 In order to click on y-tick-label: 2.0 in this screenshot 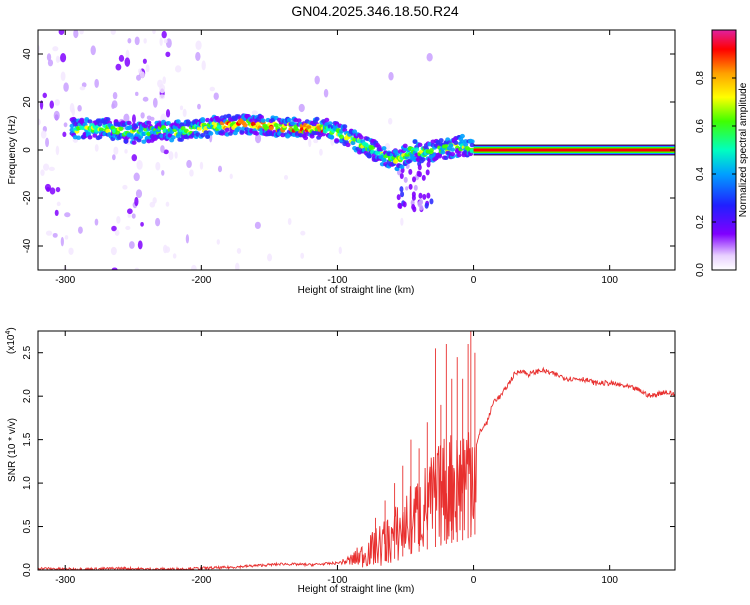, I will do `click(27, 396)`.